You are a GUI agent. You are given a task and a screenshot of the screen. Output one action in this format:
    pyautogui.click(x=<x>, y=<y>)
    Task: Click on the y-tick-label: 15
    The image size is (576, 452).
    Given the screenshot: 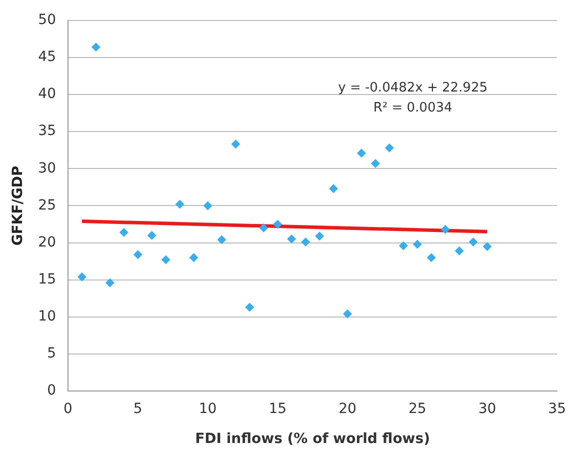 What is the action you would take?
    pyautogui.click(x=47, y=279)
    